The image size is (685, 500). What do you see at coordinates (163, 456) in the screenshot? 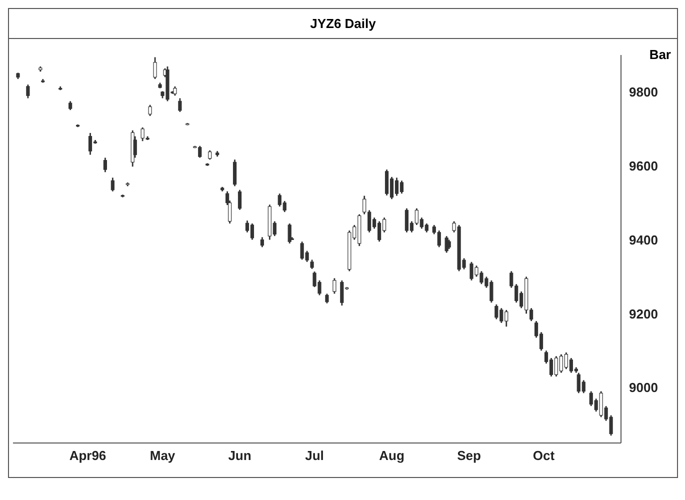
I see `x-tick-label: May` at bounding box center [163, 456].